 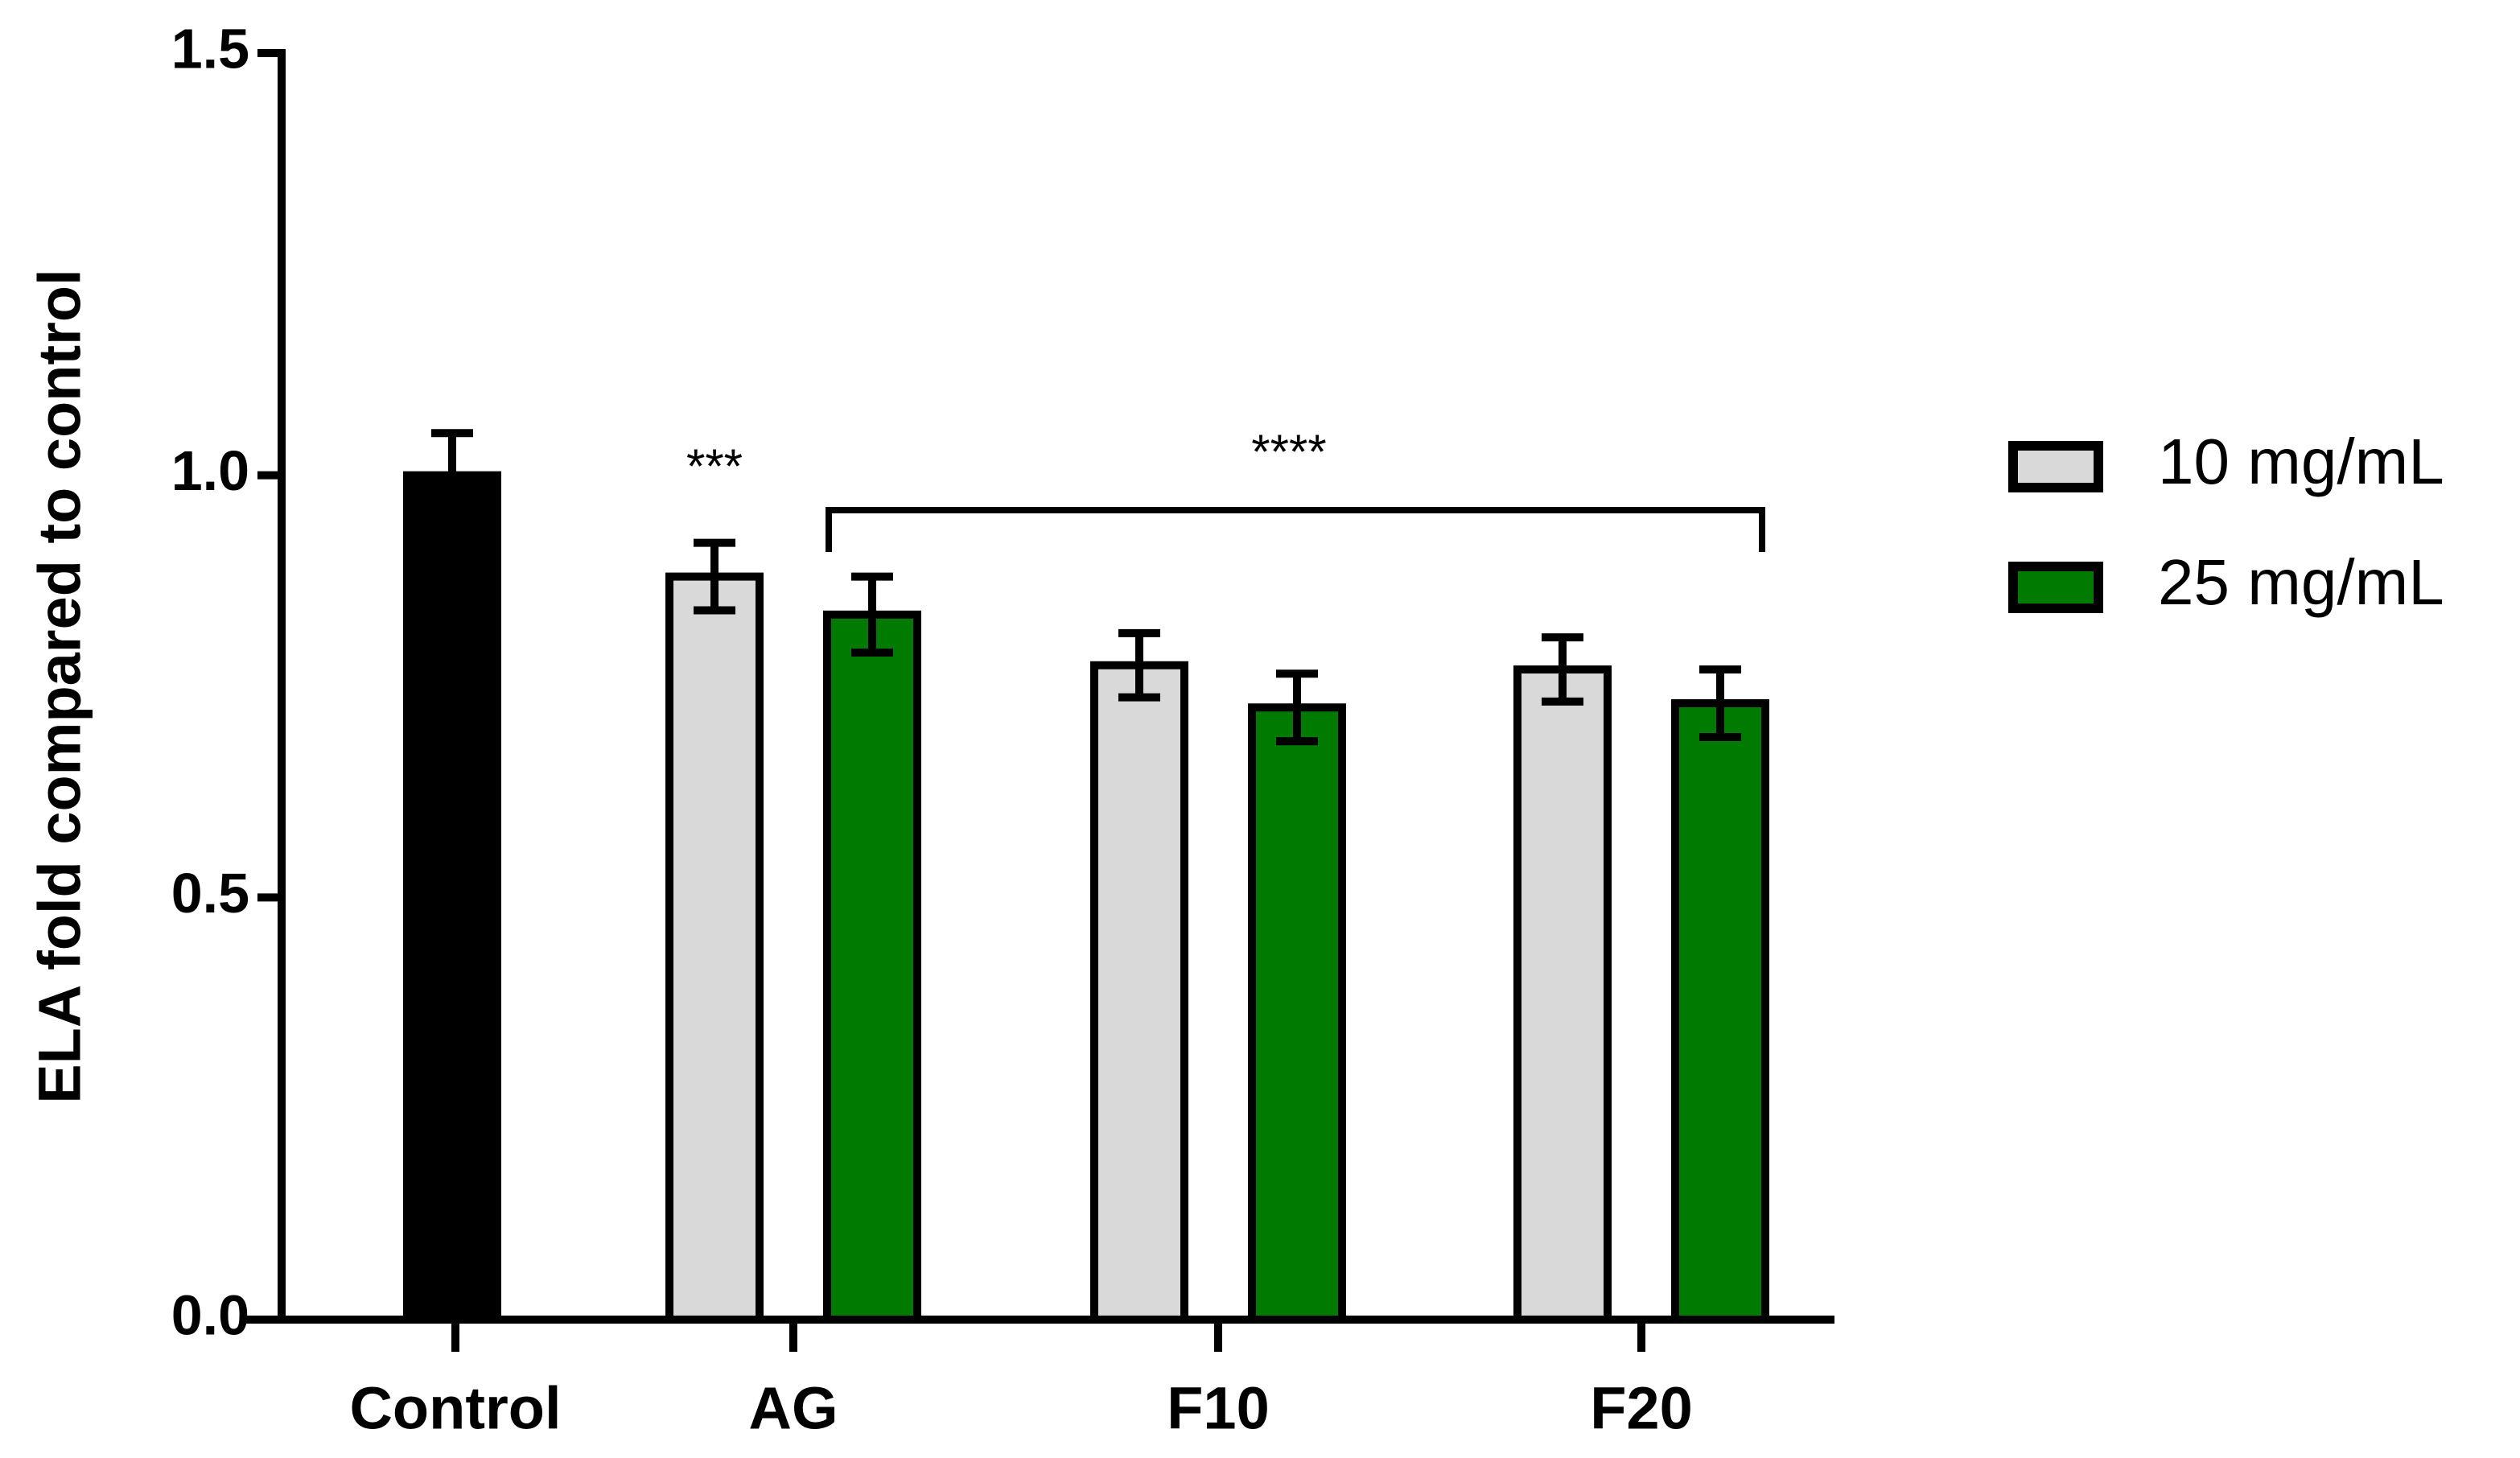 What do you see at coordinates (210, 48) in the screenshot?
I see `y-tick-label: 1.5` at bounding box center [210, 48].